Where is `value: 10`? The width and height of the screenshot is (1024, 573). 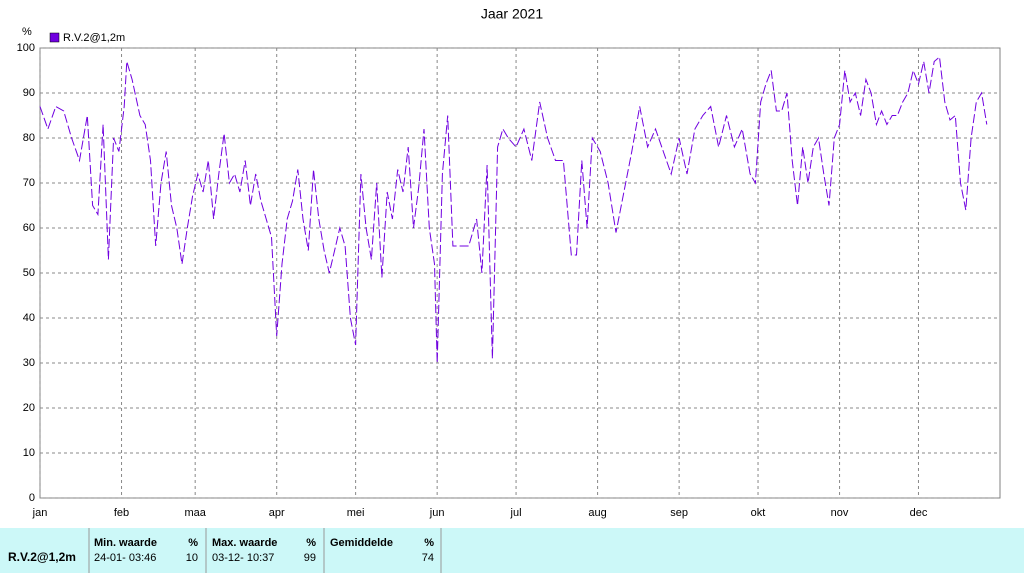
value: 10 is located at coordinates (192, 558).